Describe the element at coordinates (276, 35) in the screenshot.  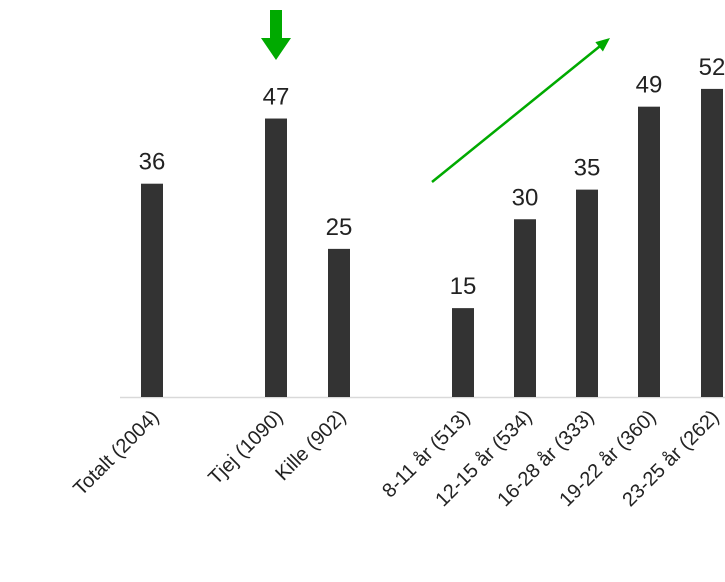
I see `down-arrow-icon` at that location.